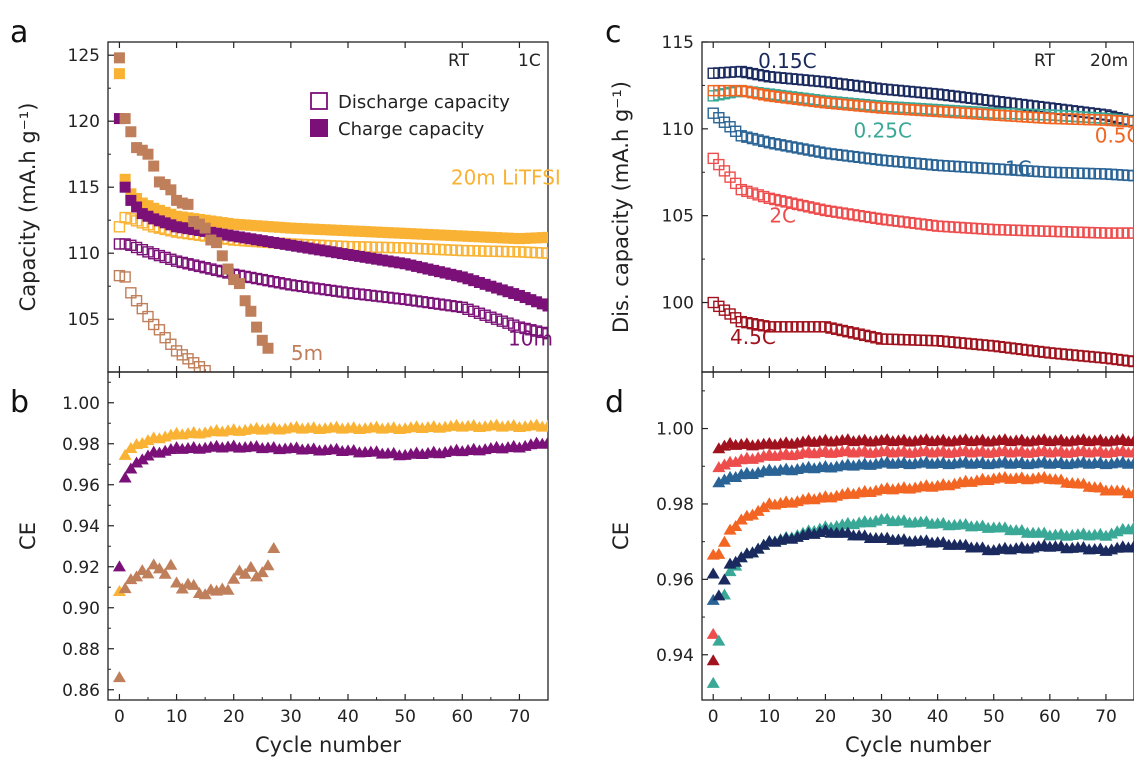  Describe the element at coordinates (81, 445) in the screenshot. I see `y-tick-label: 0.98` at that location.